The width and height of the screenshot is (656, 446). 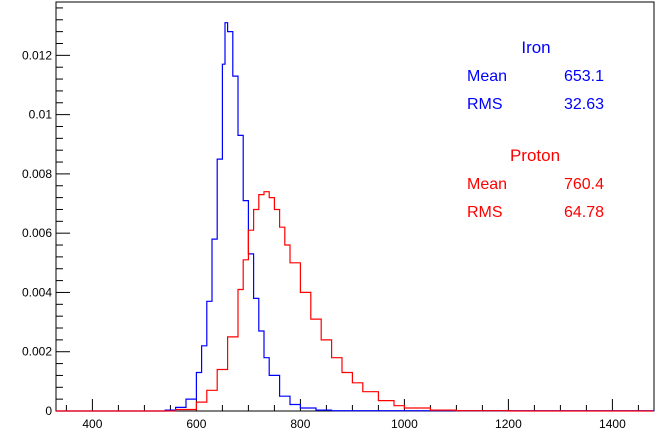 What do you see at coordinates (352, 415) in the screenshot?
I see `x-axis: 400 600 800 1000 1200 1400` at bounding box center [352, 415].